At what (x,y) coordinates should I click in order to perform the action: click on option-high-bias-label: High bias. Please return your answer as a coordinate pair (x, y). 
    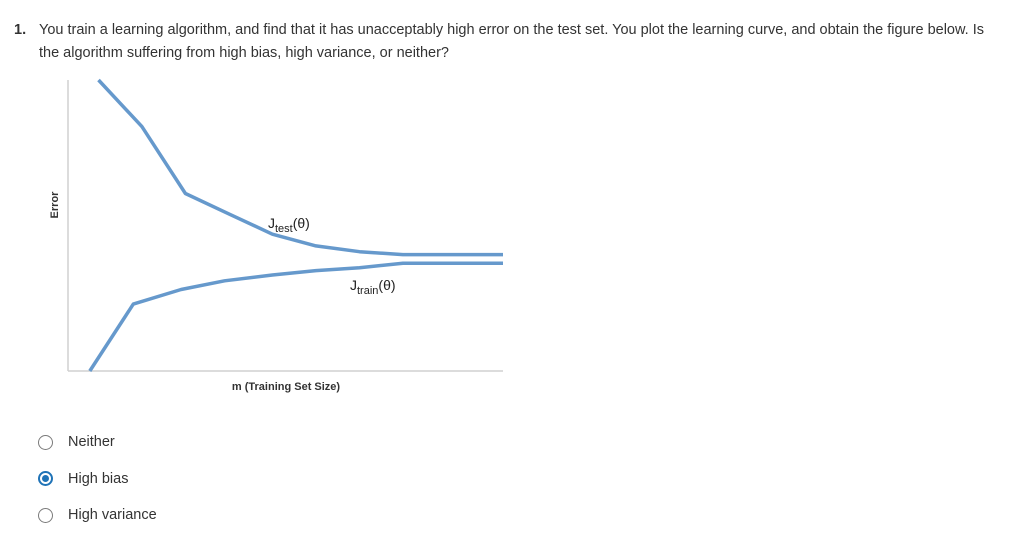
    Looking at the image, I should click on (98, 478).